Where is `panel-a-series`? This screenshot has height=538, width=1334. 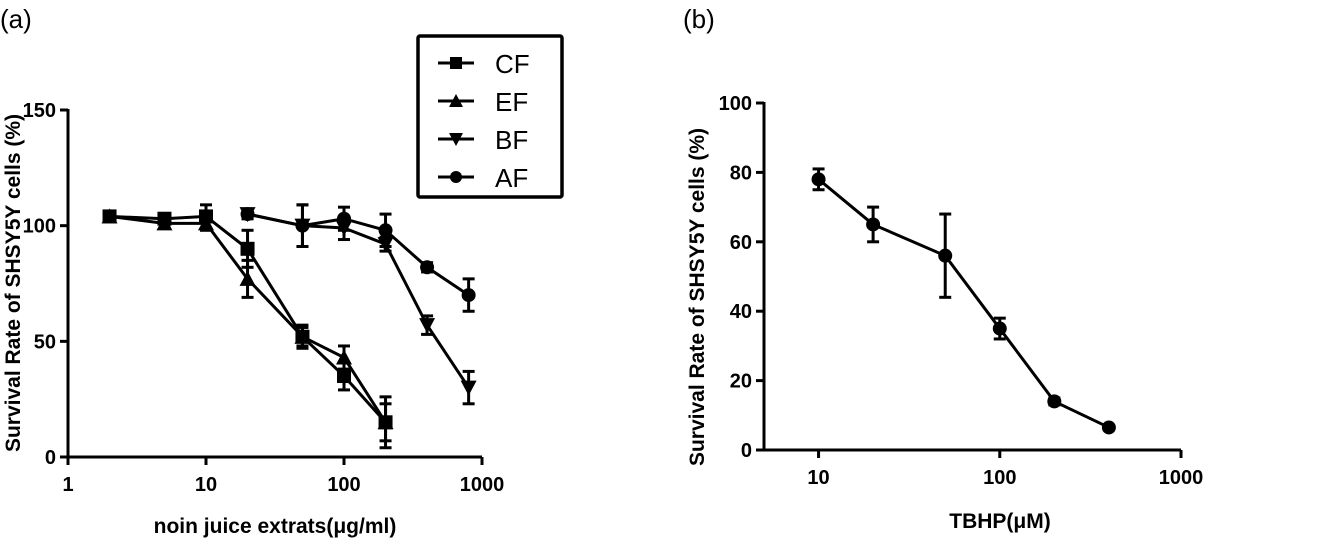 panel-a-series is located at coordinates (289, 326).